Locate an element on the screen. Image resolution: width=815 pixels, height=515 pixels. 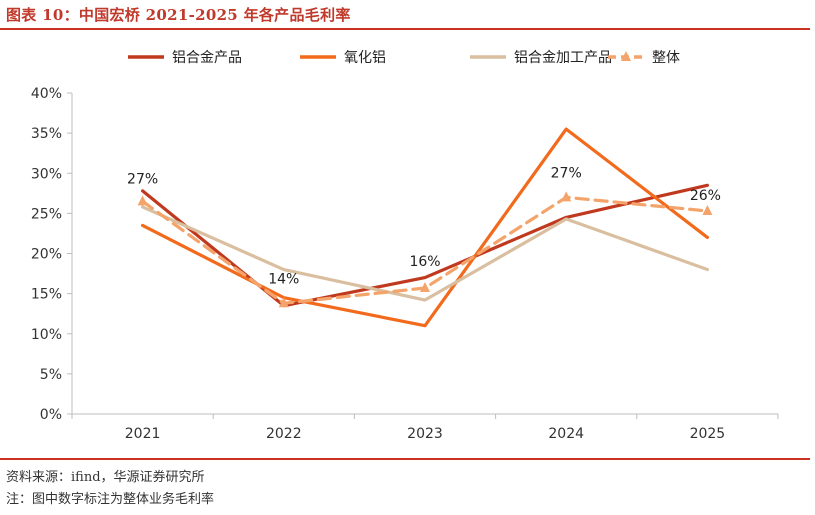
title-rule is located at coordinates (405, 29).